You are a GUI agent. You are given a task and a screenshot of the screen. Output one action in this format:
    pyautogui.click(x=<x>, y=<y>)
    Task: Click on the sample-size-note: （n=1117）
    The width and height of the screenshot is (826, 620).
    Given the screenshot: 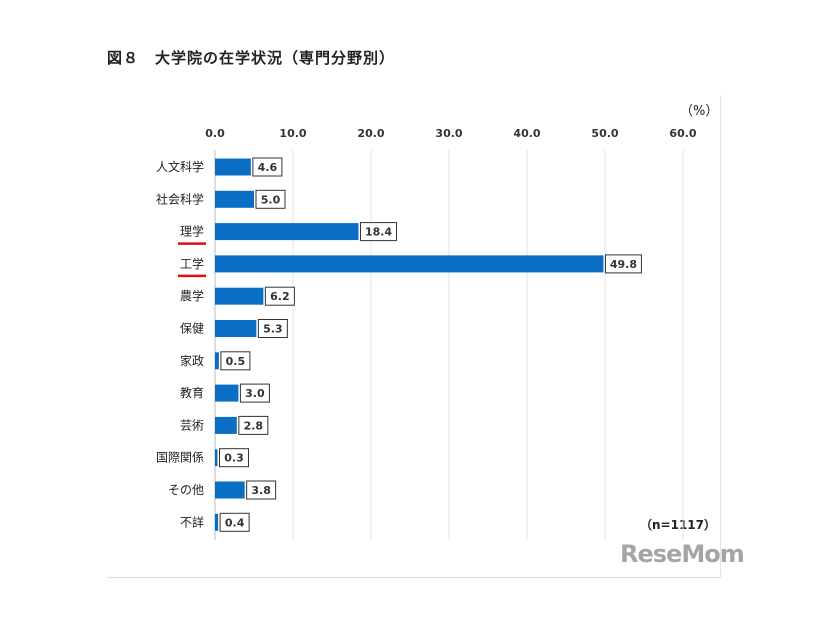 What is the action you would take?
    pyautogui.click(x=678, y=525)
    